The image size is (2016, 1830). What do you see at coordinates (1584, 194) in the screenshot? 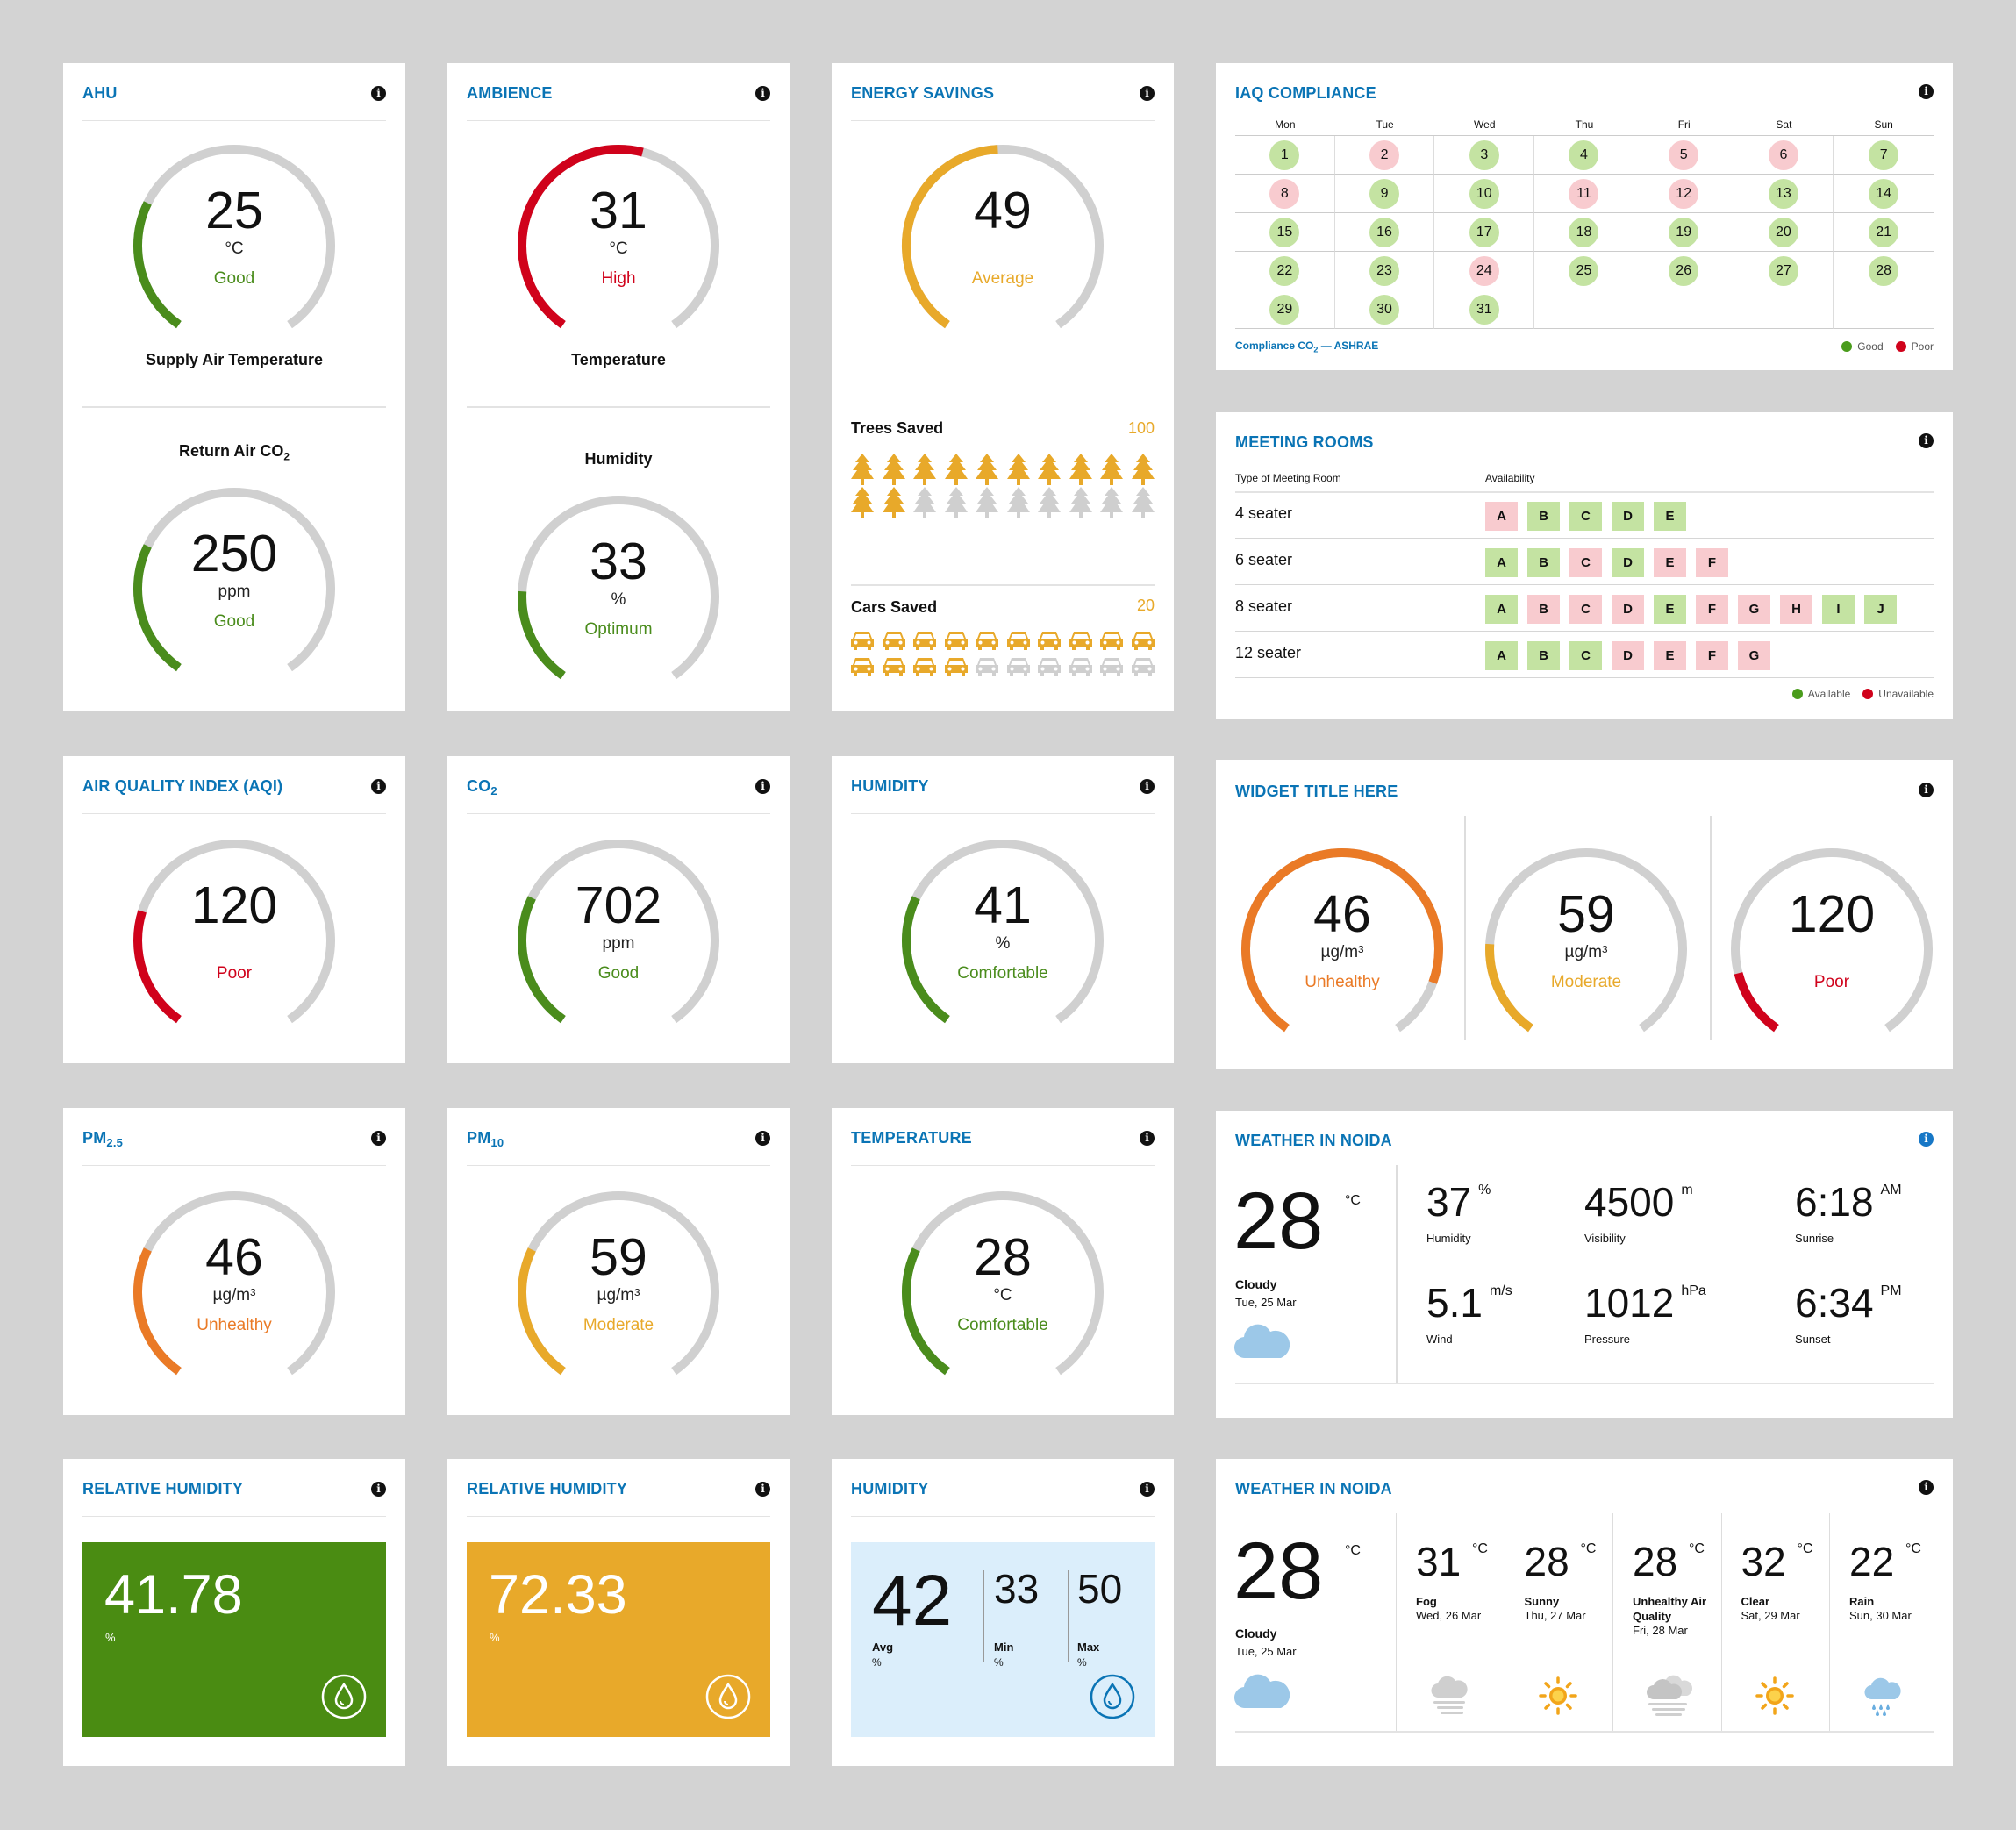
I see `calendar-day: 11` at bounding box center [1584, 194].